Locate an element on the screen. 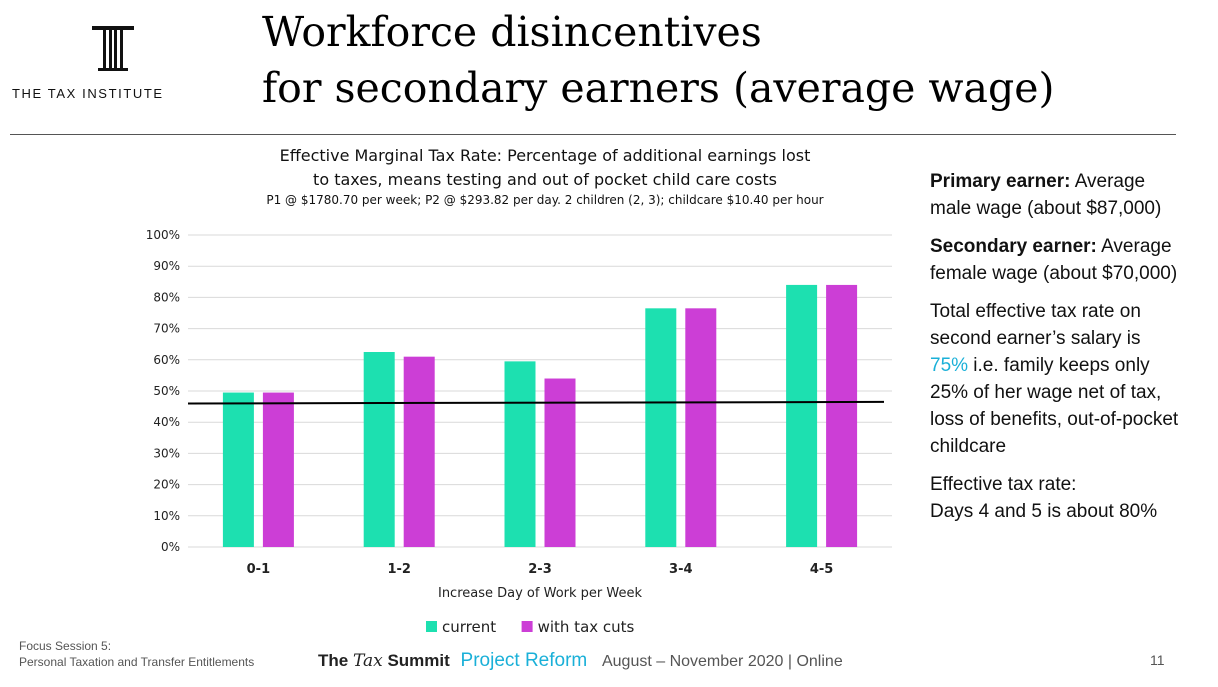 The image size is (1218, 687). effective-rate-line-1: Effective tax rate: is located at coordinates (1003, 484).